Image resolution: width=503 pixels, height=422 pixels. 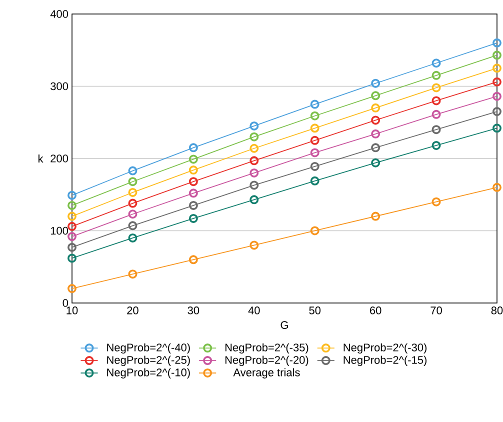 I want to click on y-tick-label: 0, so click(x=65, y=303).